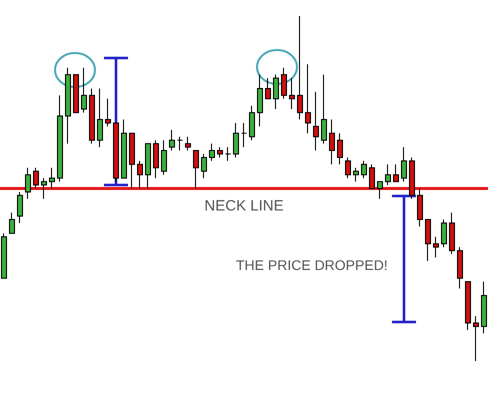  What do you see at coordinates (312, 265) in the screenshot?
I see `annotation: THE PRICE DROPPED!` at bounding box center [312, 265].